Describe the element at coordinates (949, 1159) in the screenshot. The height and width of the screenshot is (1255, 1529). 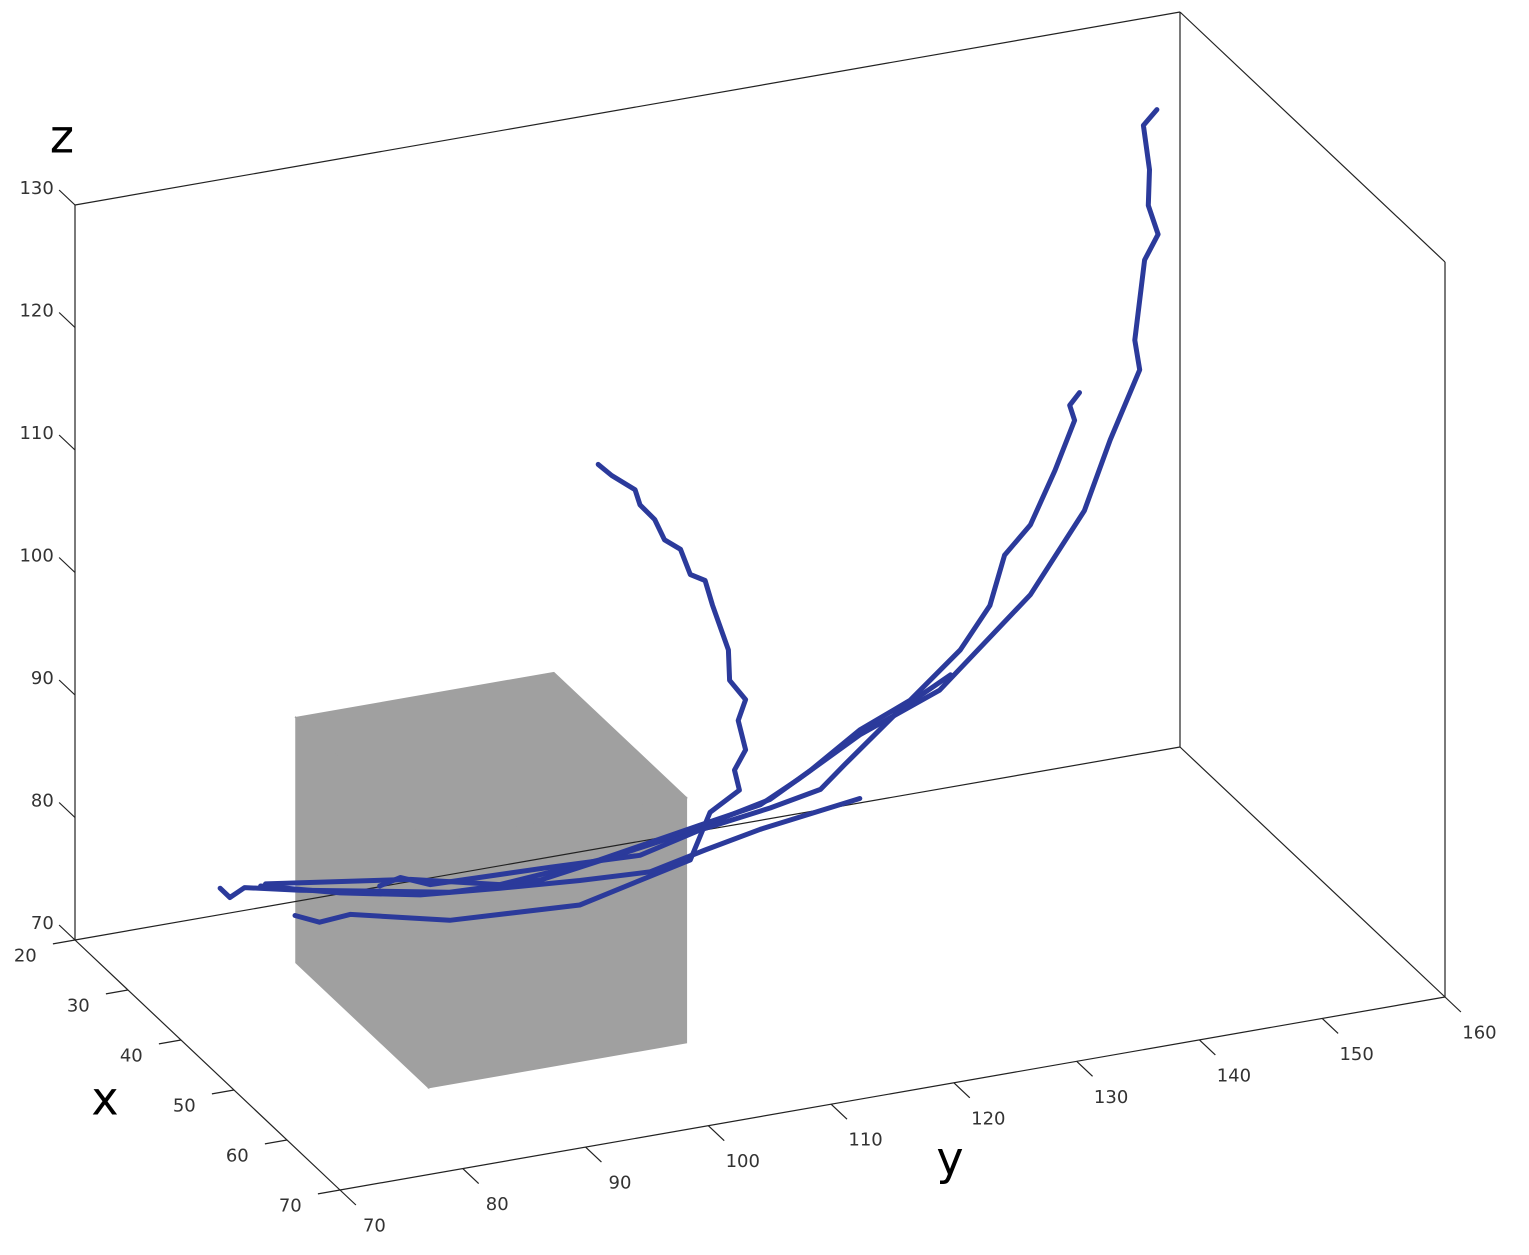
I see `y-axis-label: y` at that location.